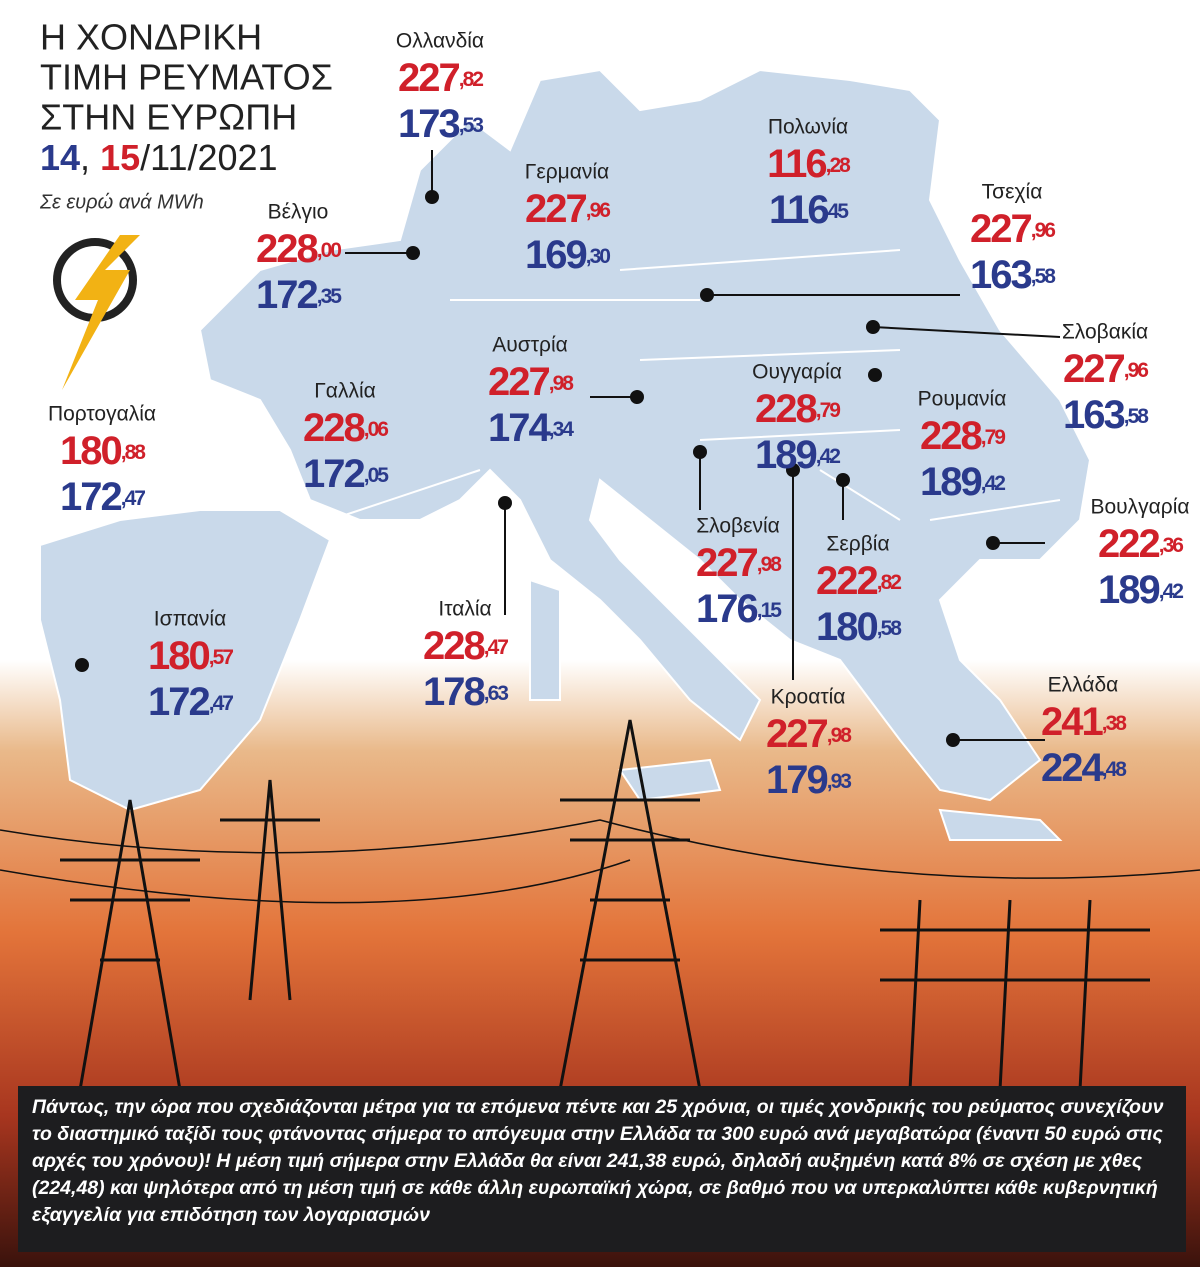 The height and width of the screenshot is (1267, 1200). What do you see at coordinates (598, 256) in the screenshot?
I see `price-fraction: ,30` at bounding box center [598, 256].